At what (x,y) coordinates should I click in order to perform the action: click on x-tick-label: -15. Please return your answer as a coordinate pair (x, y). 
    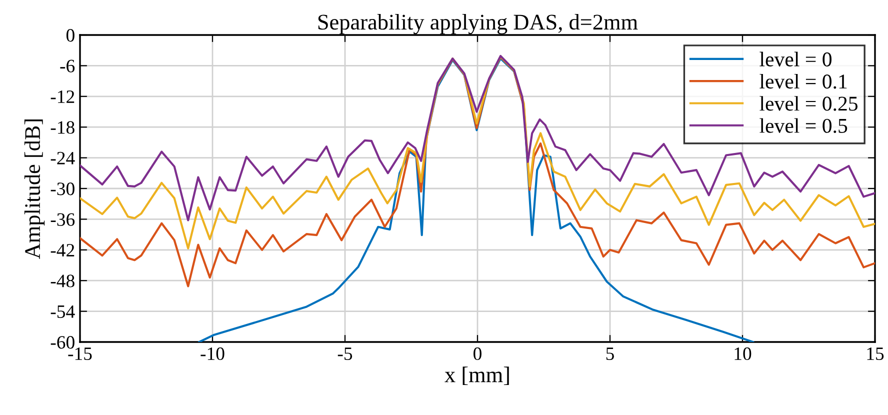
    Looking at the image, I should click on (80, 353).